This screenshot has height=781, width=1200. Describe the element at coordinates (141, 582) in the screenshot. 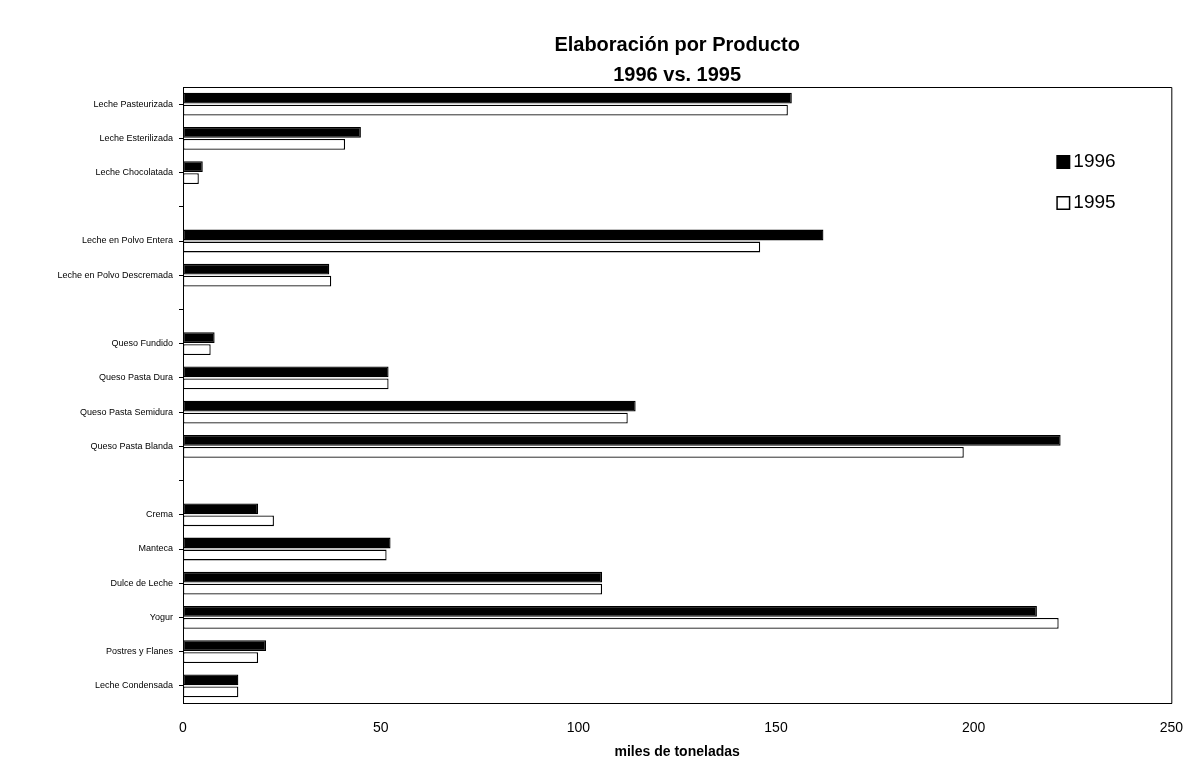

I see `y-tick-label: Dulce de Leche` at that location.